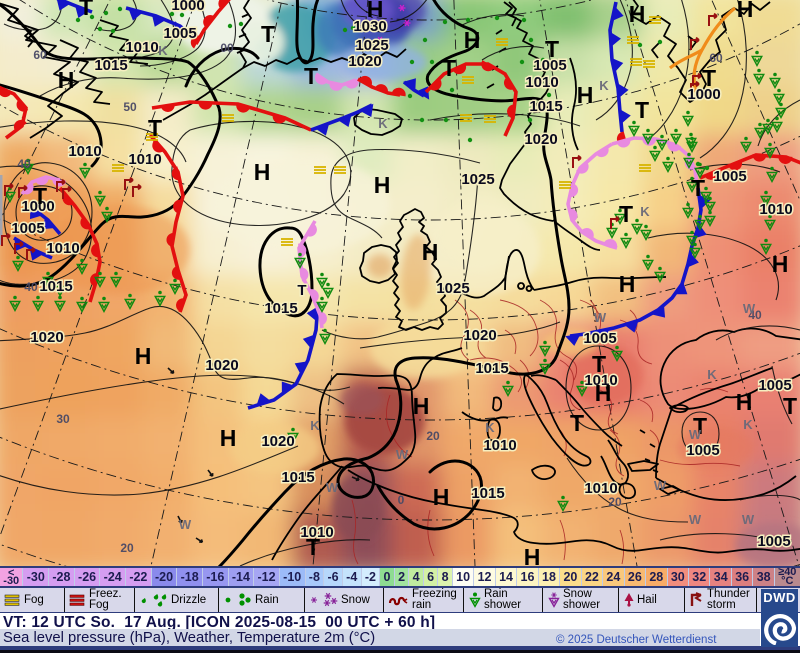 The image size is (800, 653). What do you see at coordinates (63, 419) in the screenshot?
I see `svg-text: 30` at bounding box center [63, 419].